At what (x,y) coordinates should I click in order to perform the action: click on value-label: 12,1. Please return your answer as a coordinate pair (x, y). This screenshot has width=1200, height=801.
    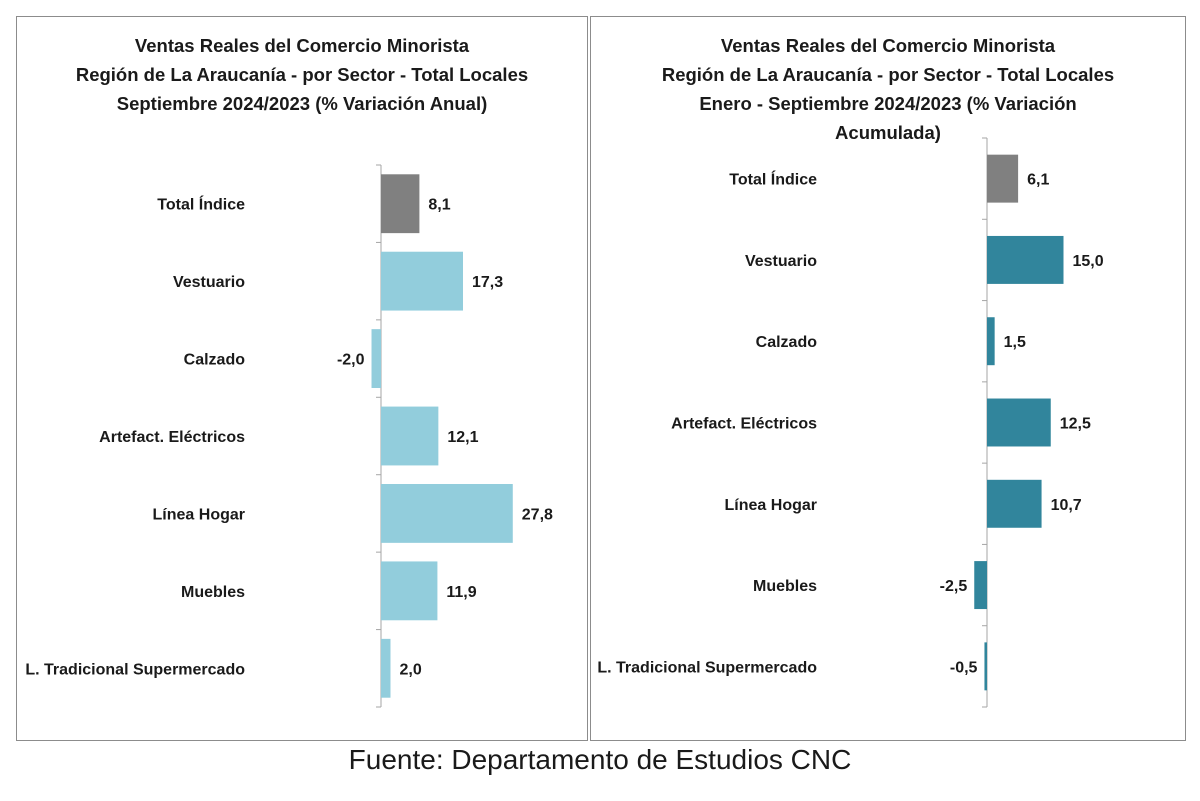
    Looking at the image, I should click on (462, 437).